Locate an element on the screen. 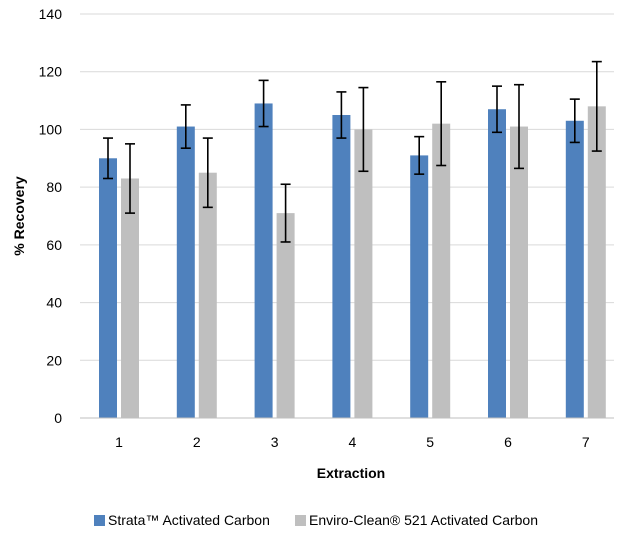 This screenshot has height=535, width=621. bar-series2-cat5 is located at coordinates (441, 271).